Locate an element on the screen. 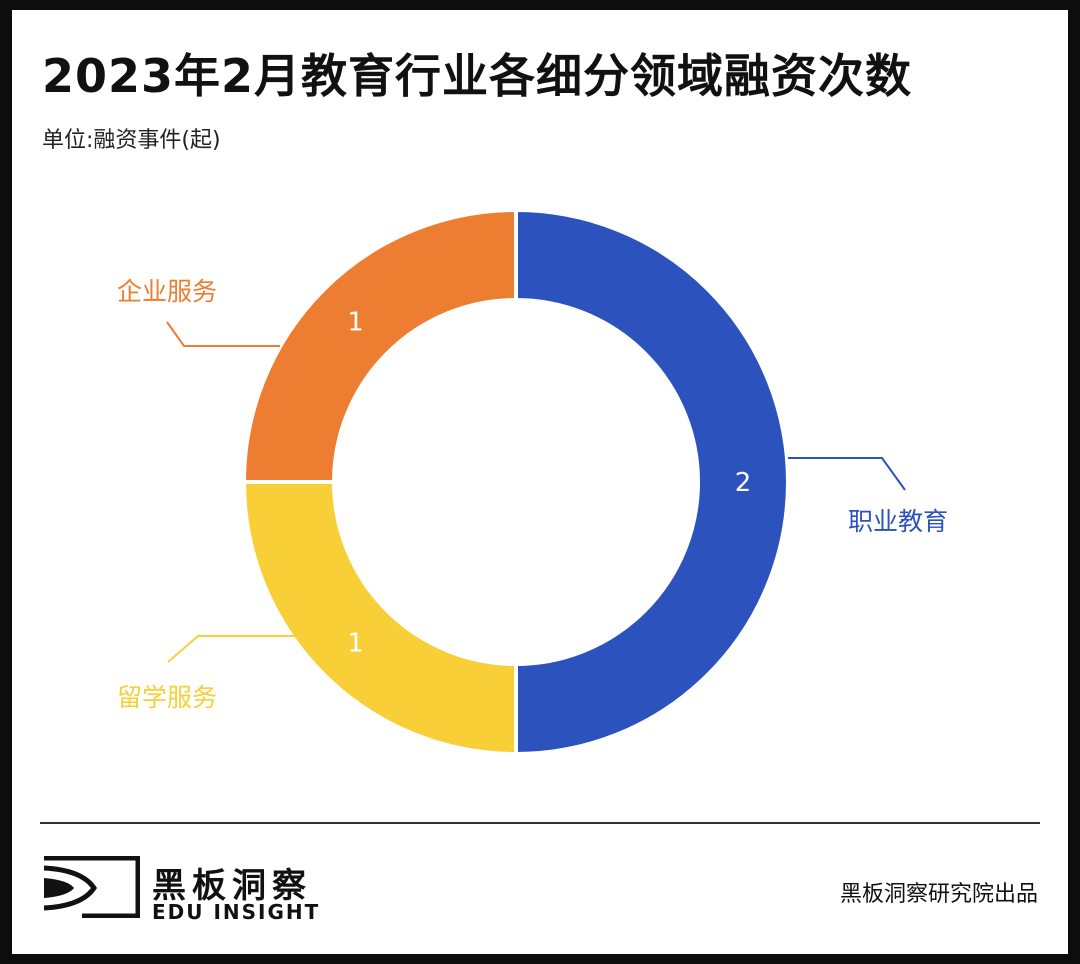  brand-name-en: EDU INSIGHT is located at coordinates (236, 912).